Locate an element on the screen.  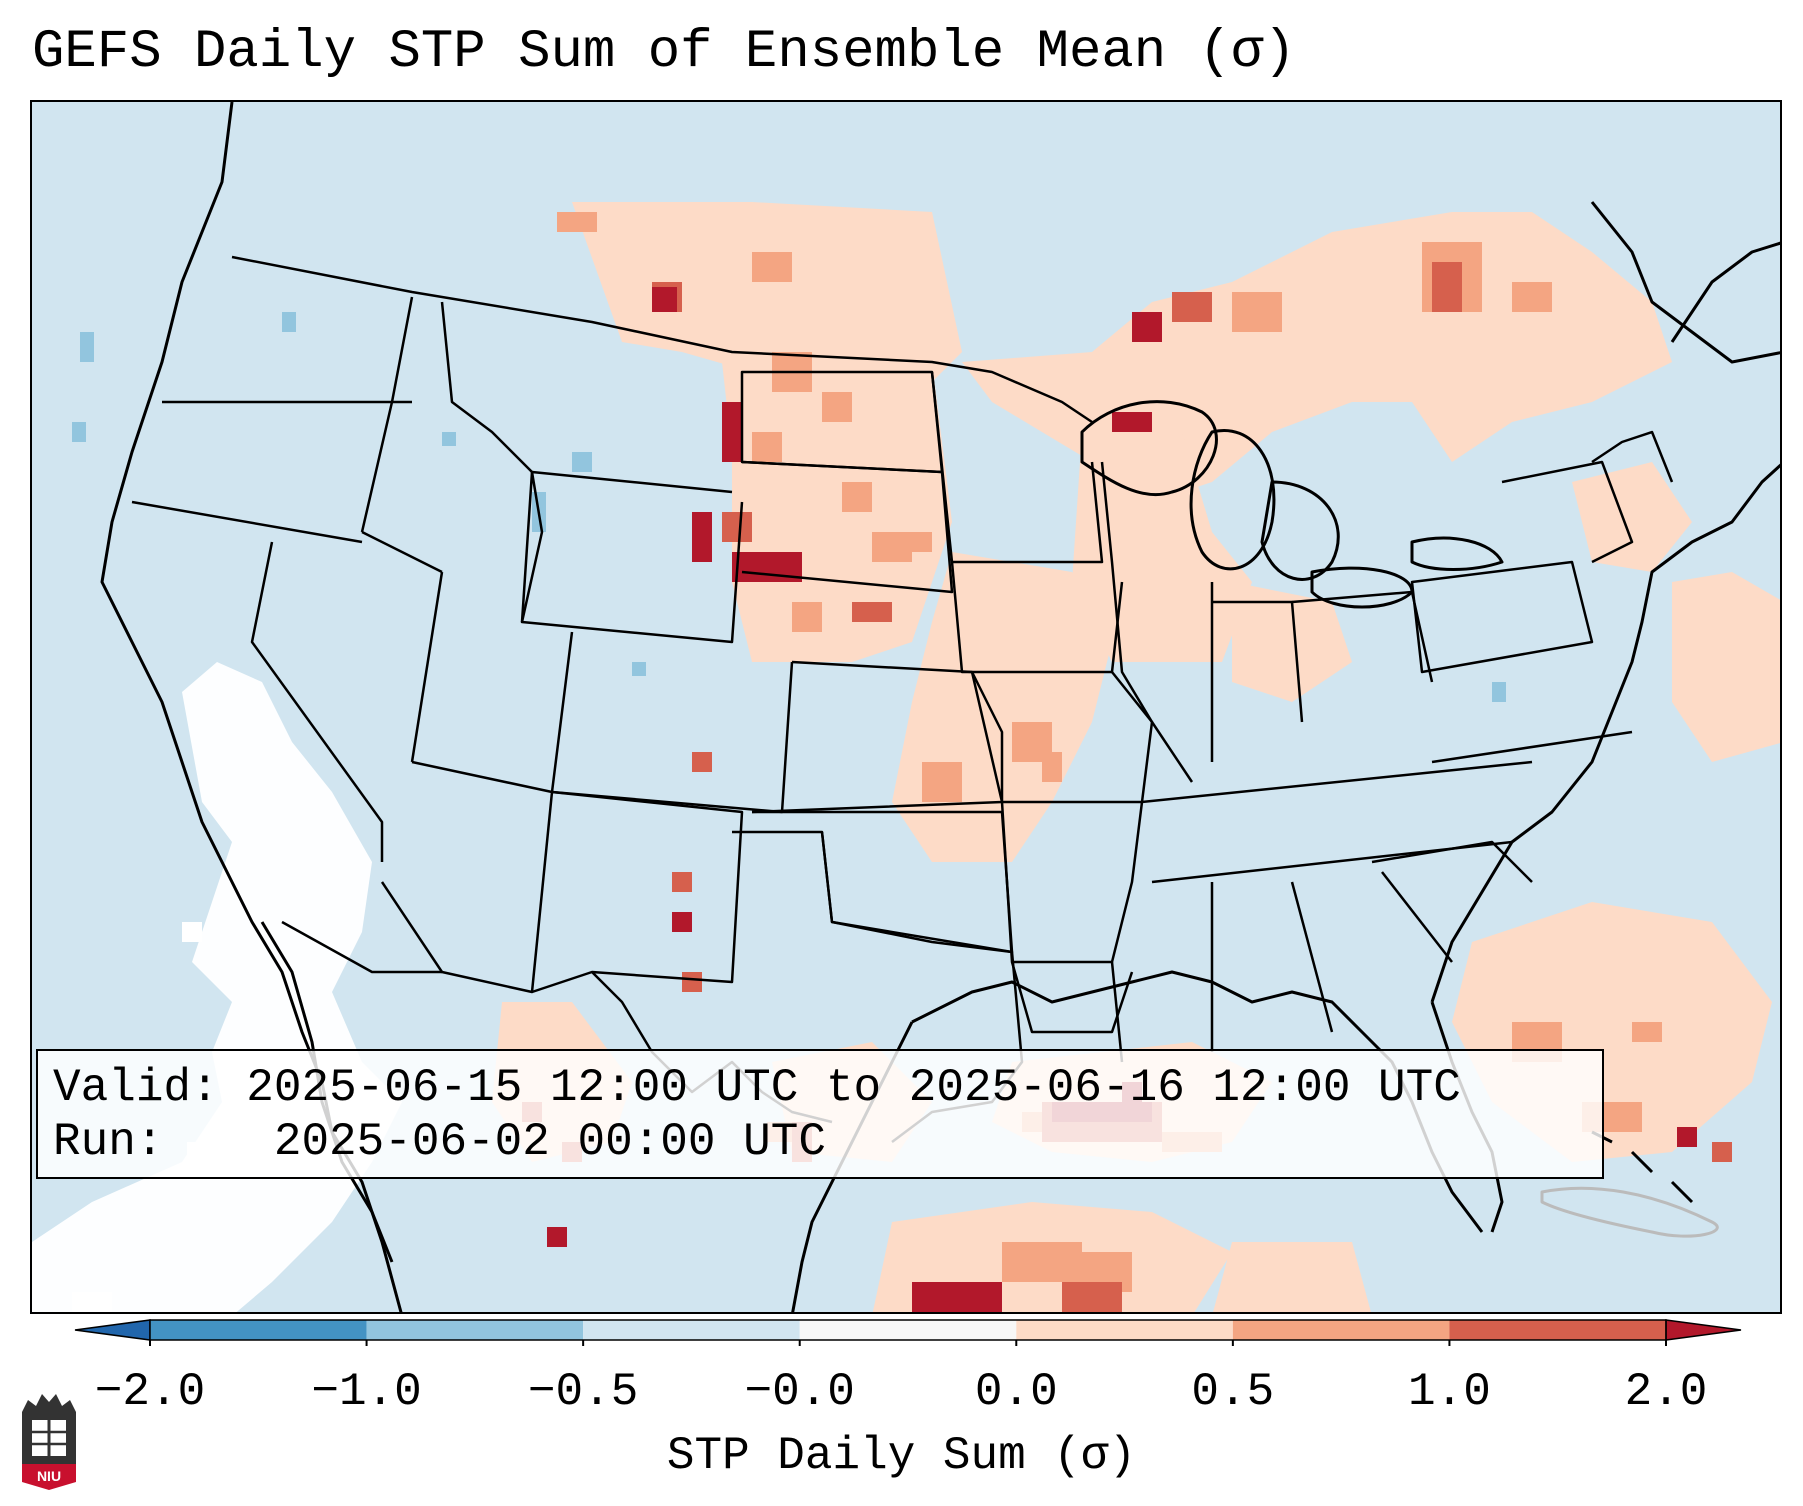
colorbar-tick-label: −0.0 is located at coordinates (799, 1392).